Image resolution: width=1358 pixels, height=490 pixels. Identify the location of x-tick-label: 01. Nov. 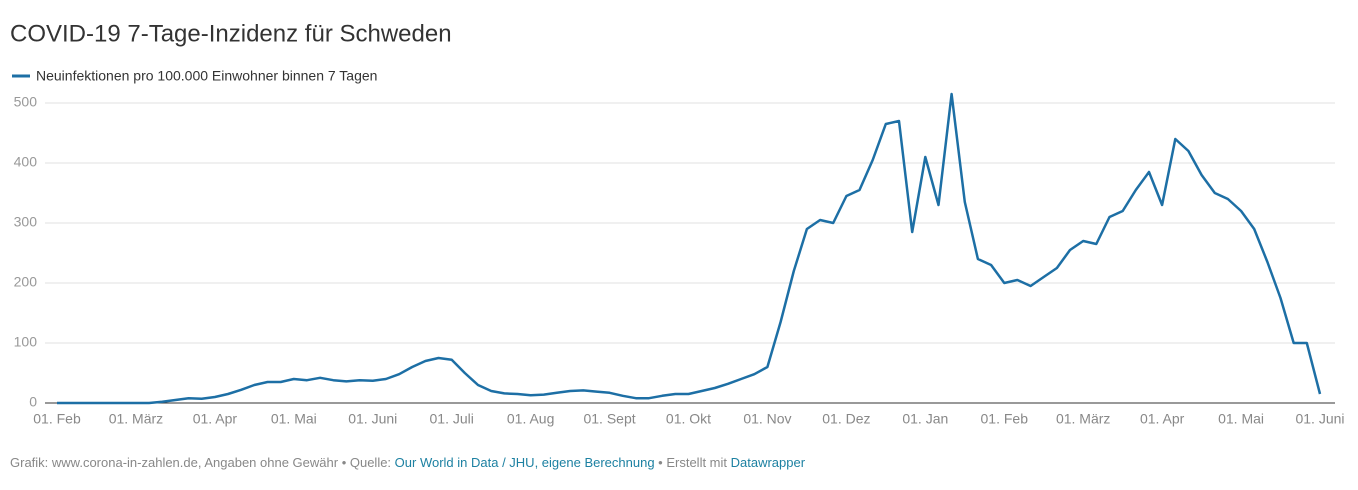
(767, 419).